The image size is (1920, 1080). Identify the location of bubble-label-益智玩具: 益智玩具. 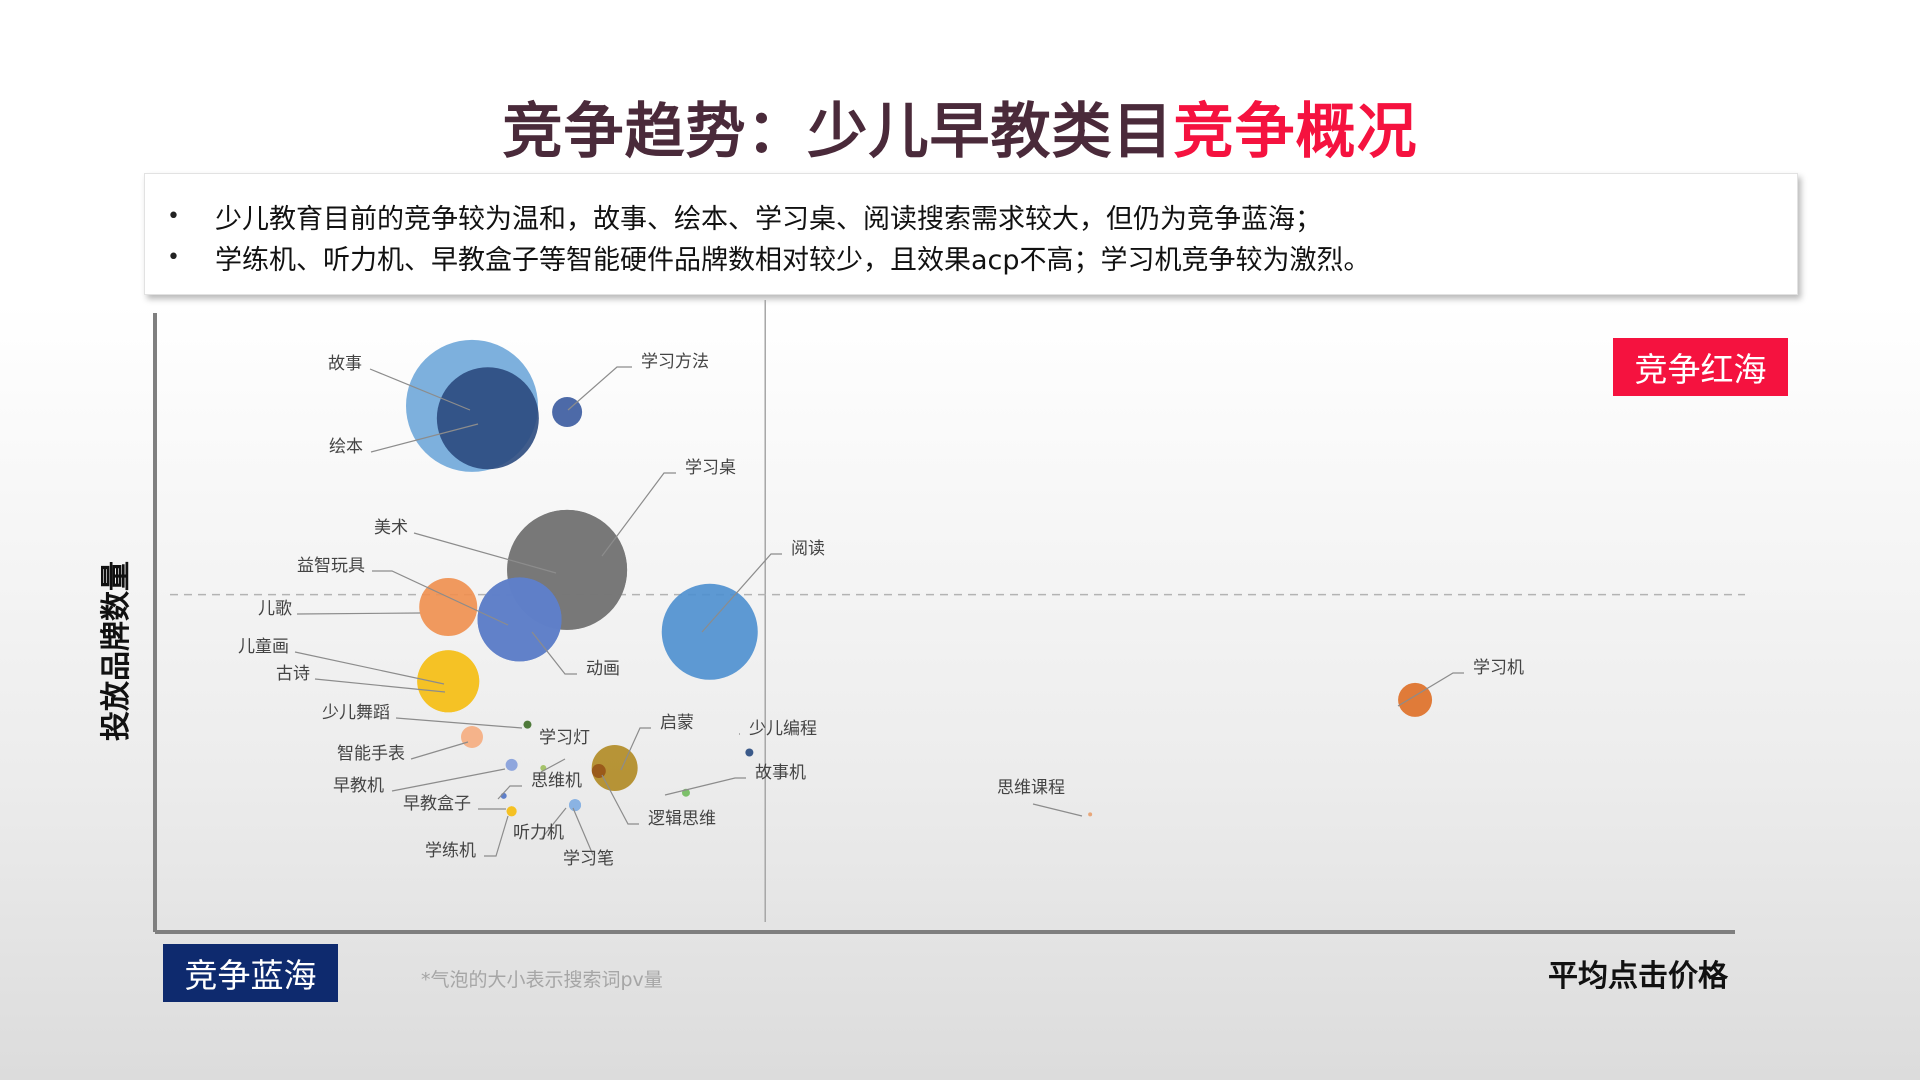
(331, 566).